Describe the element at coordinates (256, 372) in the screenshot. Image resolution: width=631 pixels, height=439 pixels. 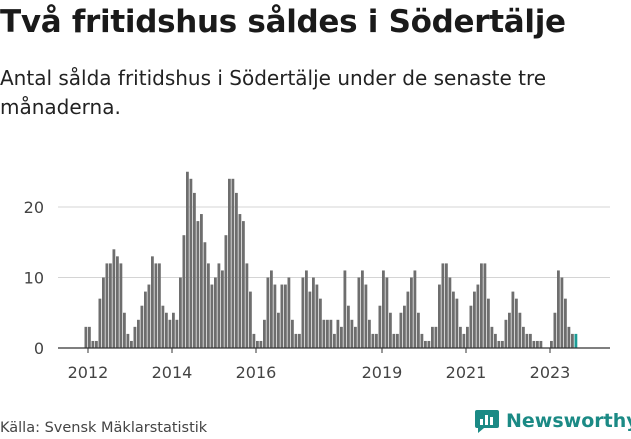
I see `x-tick-label: 2016` at that location.